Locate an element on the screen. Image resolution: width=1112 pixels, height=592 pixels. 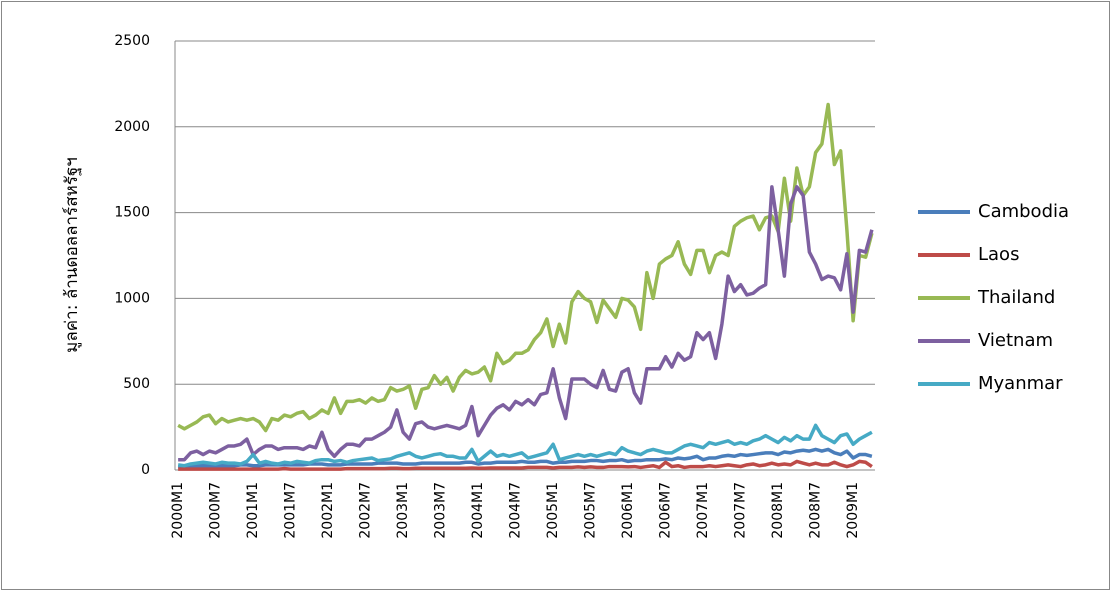
x-tick-label: 2003M1 is located at coordinates (403, 510).